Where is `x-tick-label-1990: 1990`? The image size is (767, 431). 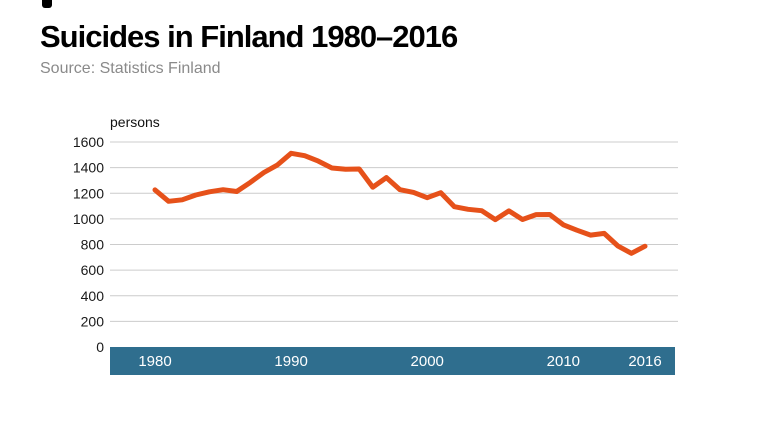 x-tick-label-1990: 1990 is located at coordinates (290, 361).